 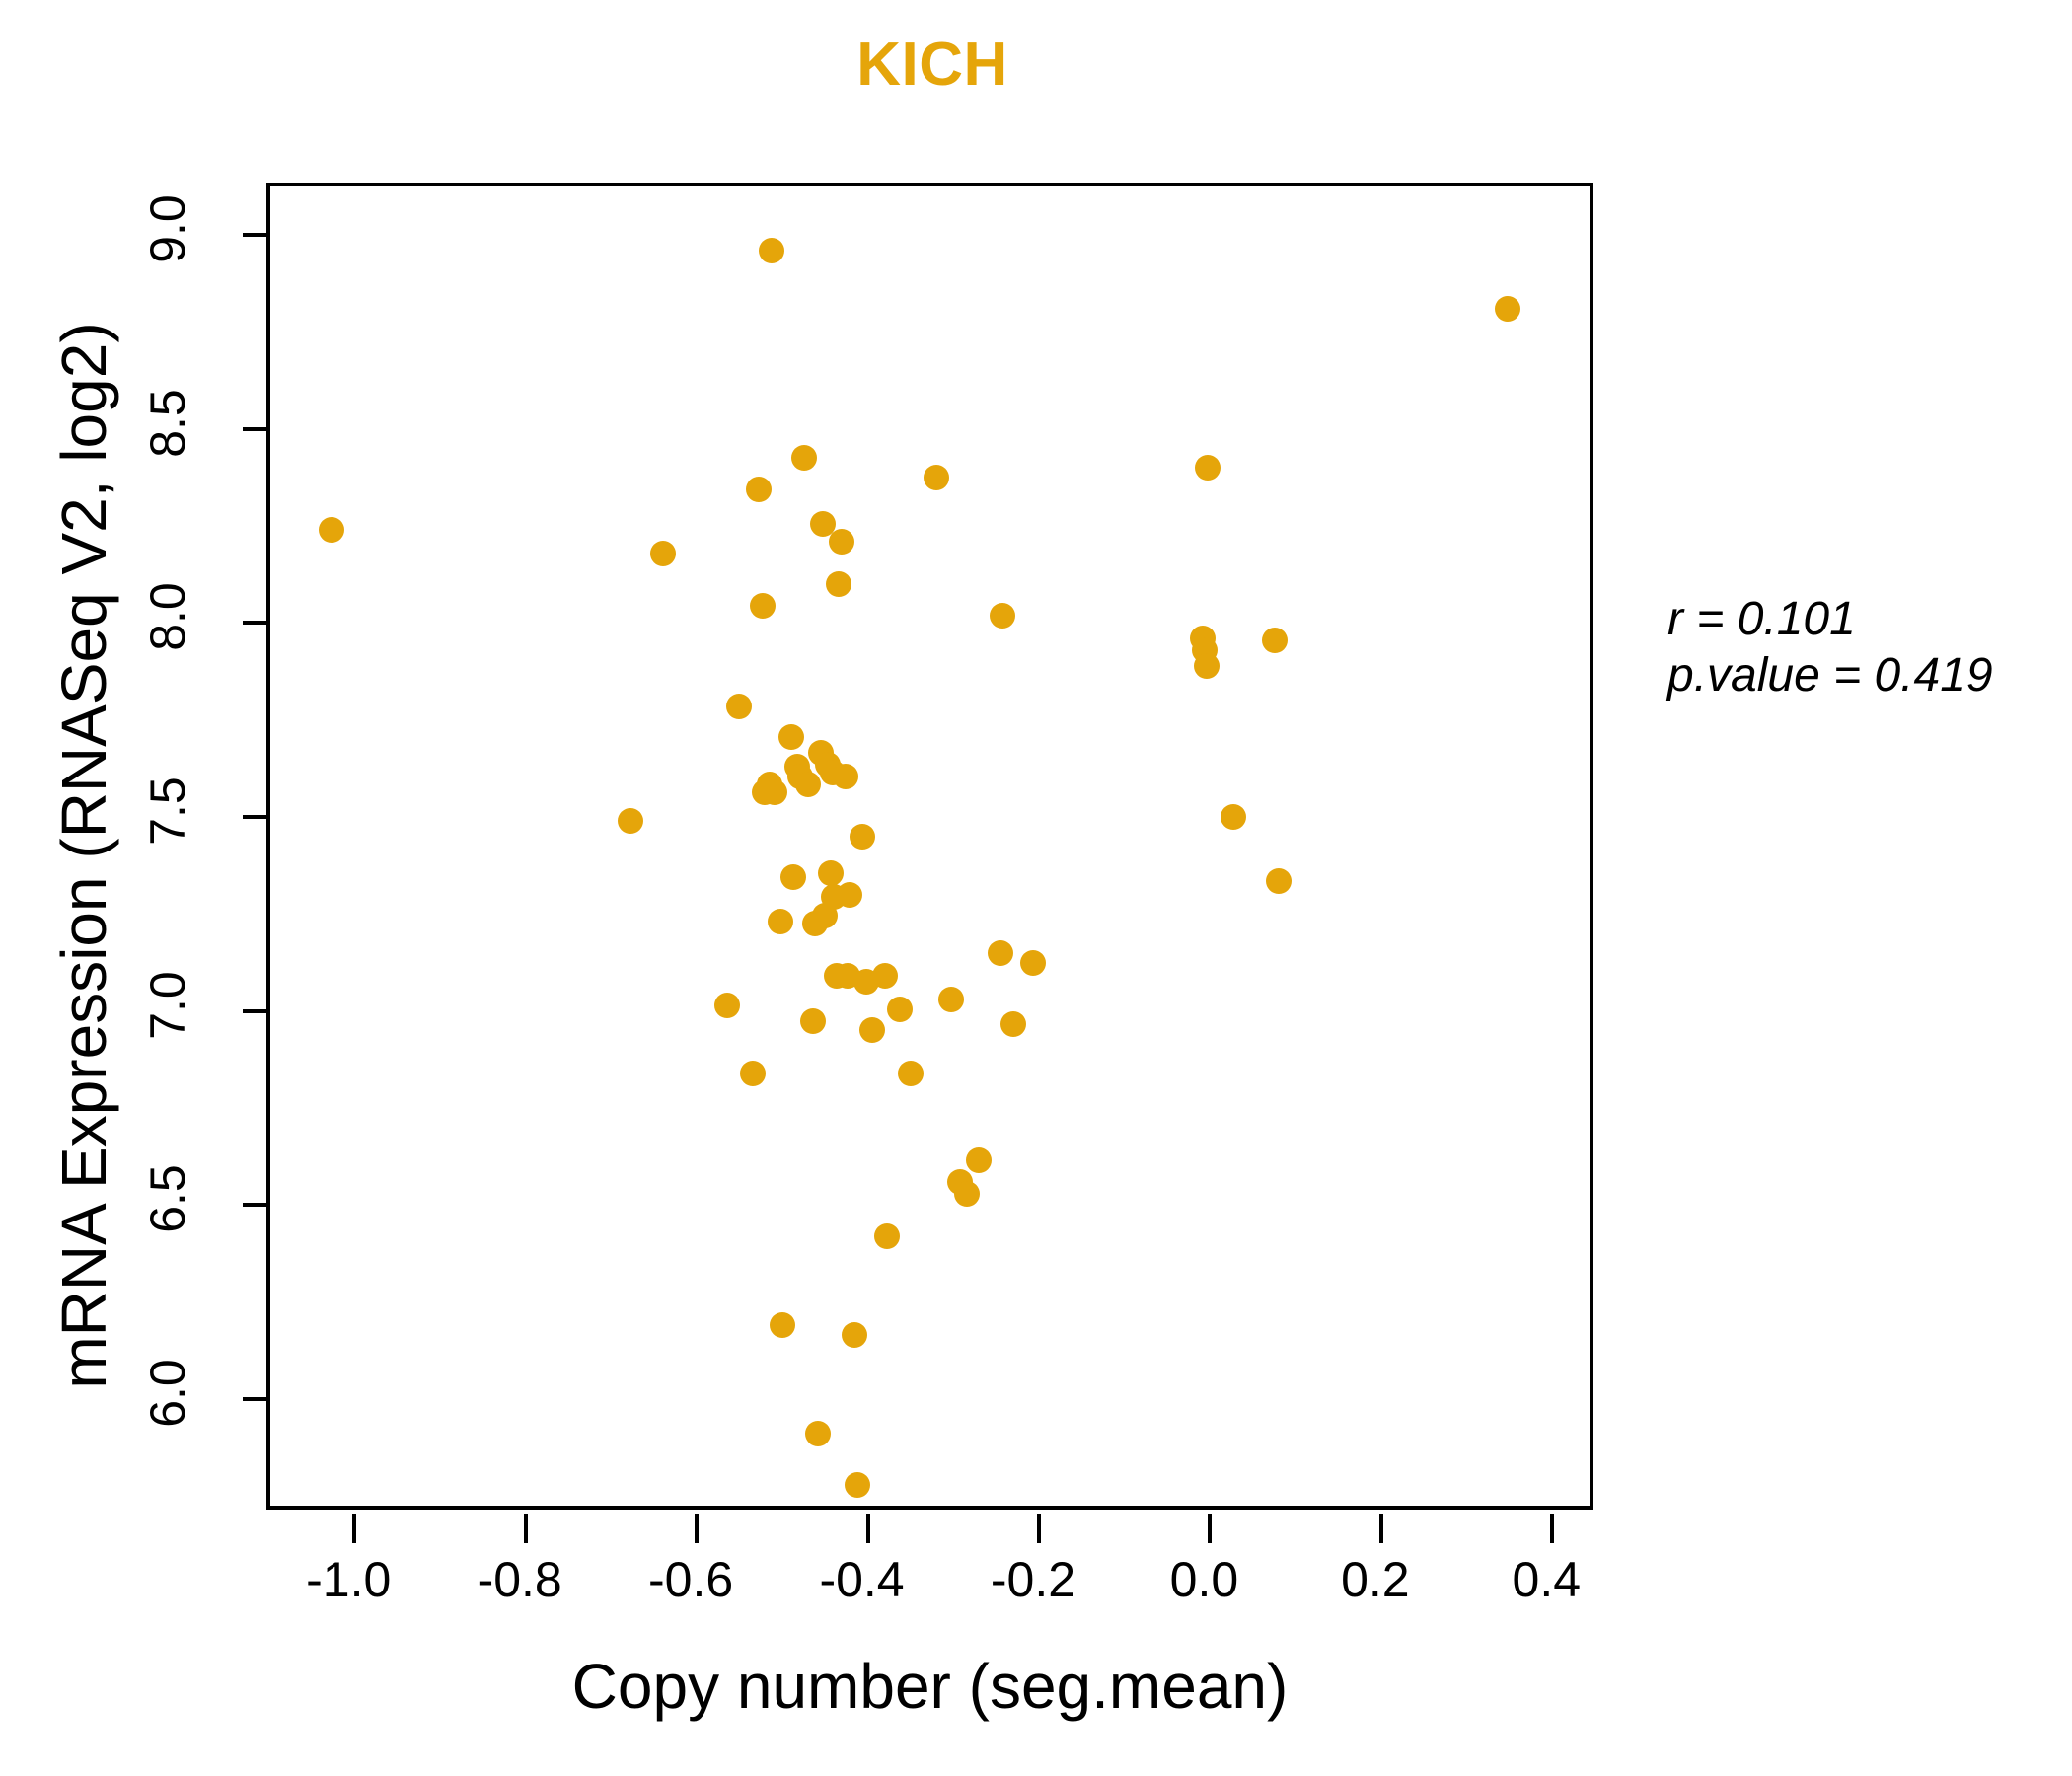 I want to click on y-tick-label: 8.5, so click(x=167, y=424).